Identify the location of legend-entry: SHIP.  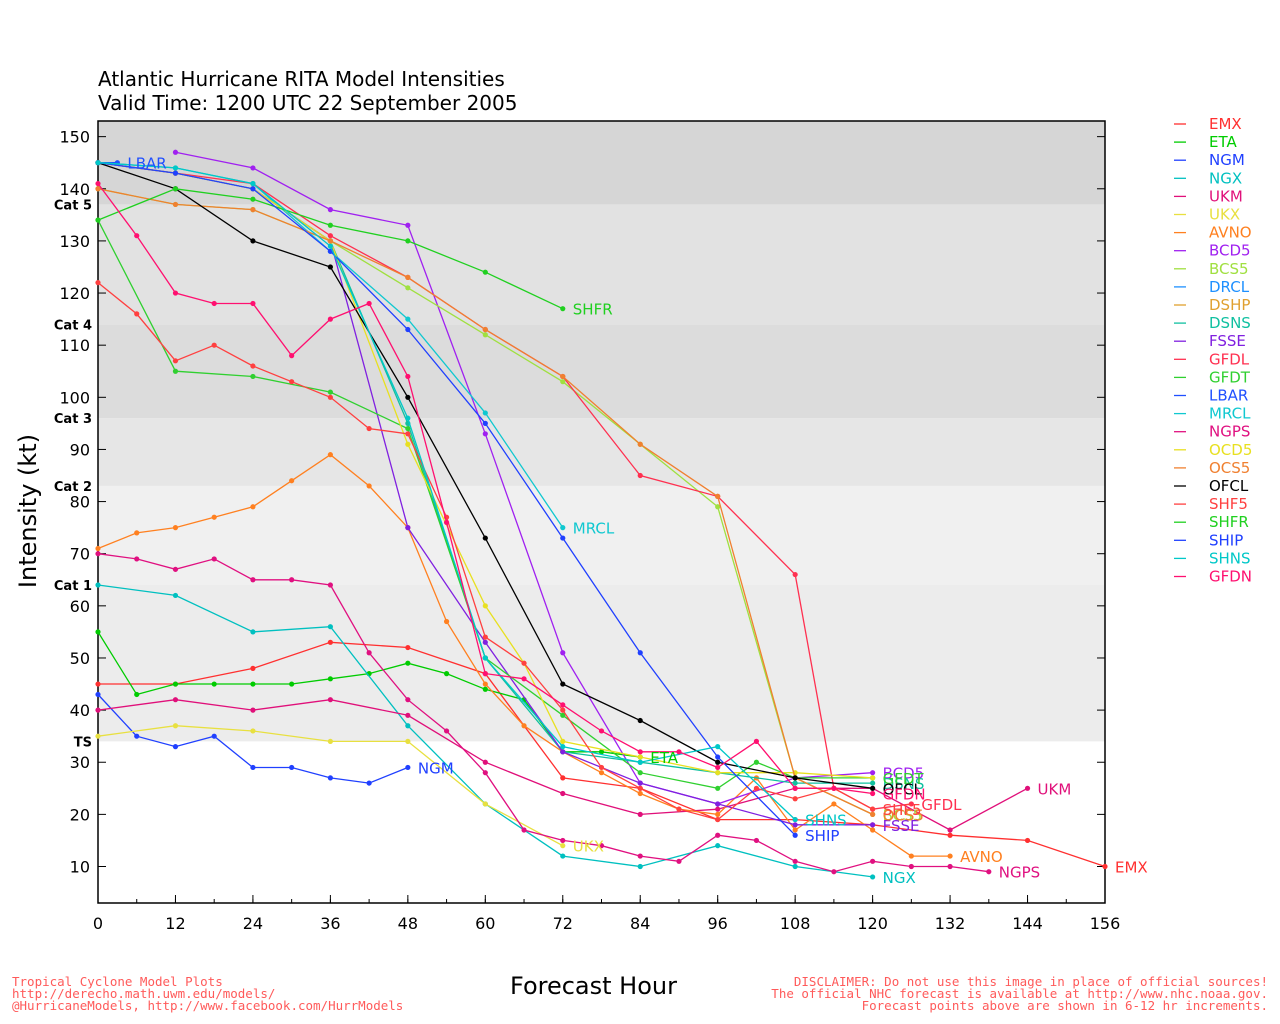
(1226, 540).